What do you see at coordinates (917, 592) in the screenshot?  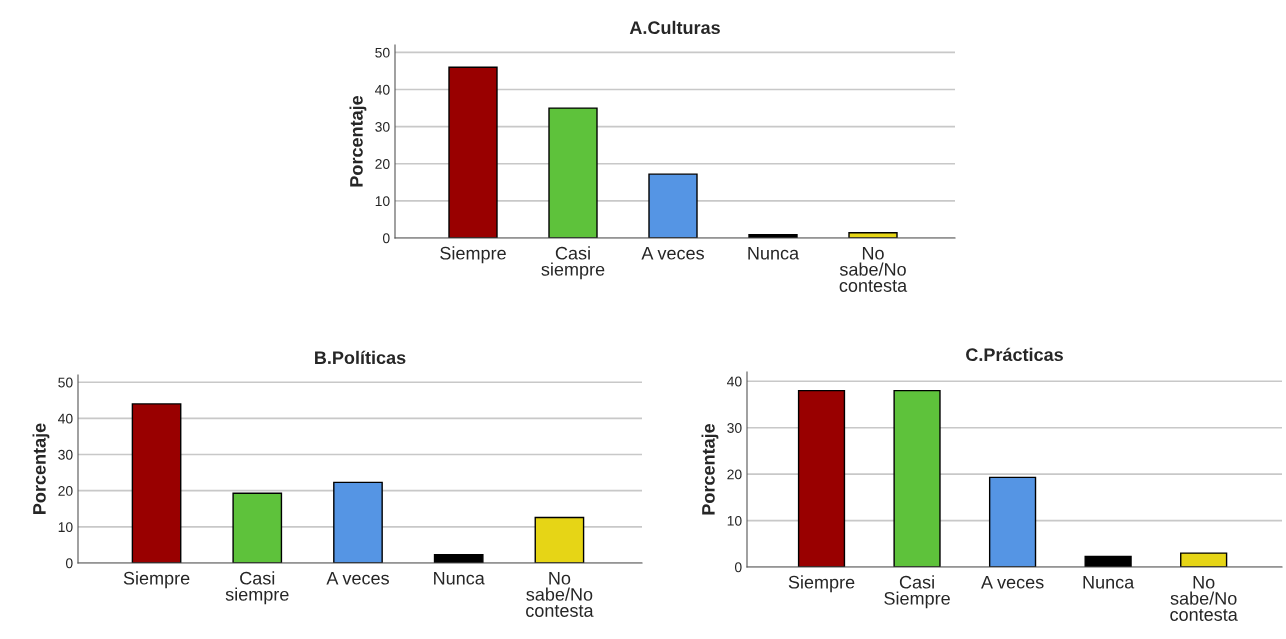 I see `x-tick-label: Casi Siempre` at bounding box center [917, 592].